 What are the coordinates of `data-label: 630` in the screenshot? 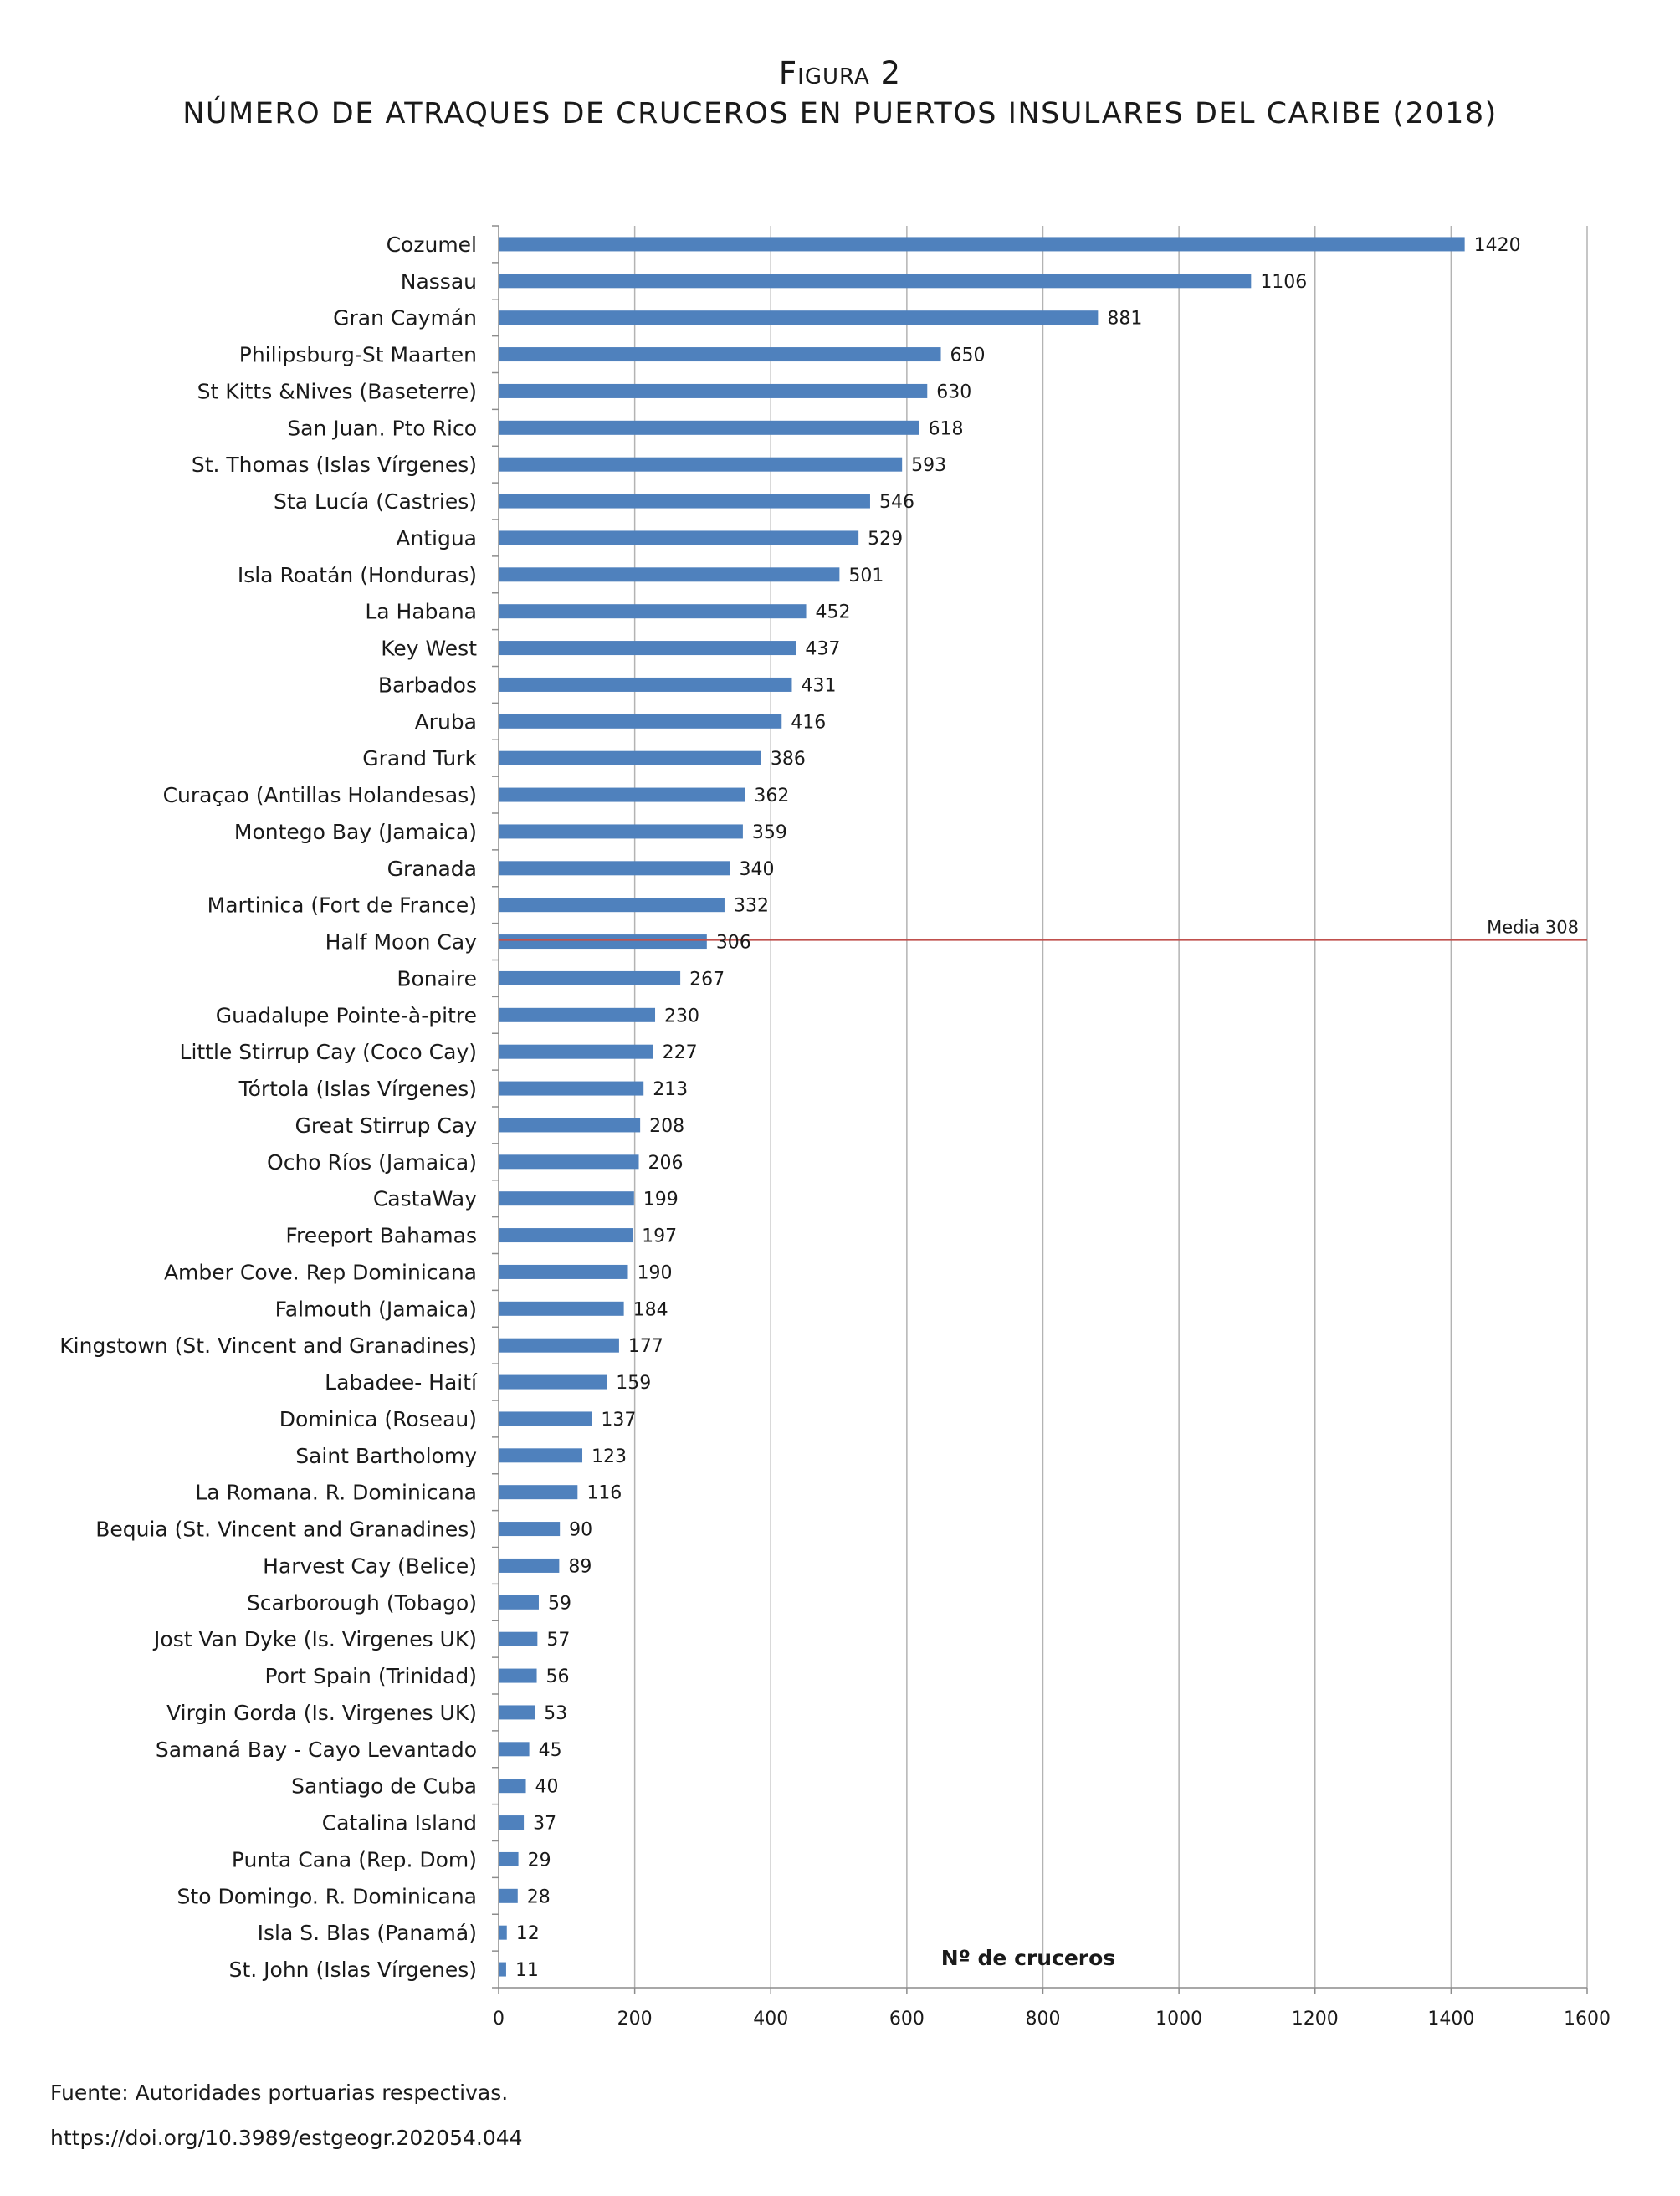 It's located at (953, 391).